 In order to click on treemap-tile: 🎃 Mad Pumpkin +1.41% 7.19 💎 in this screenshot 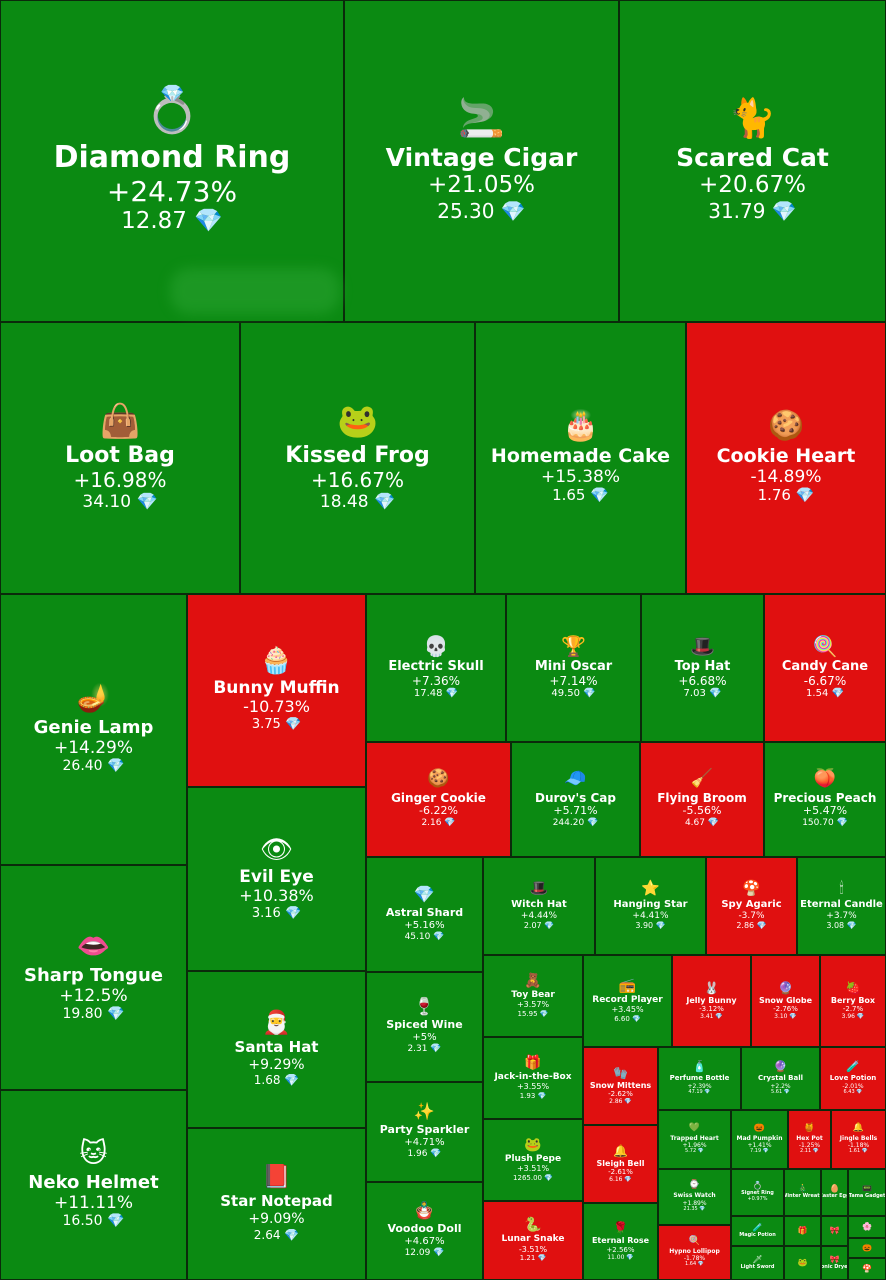, I will do `click(759, 1139)`.